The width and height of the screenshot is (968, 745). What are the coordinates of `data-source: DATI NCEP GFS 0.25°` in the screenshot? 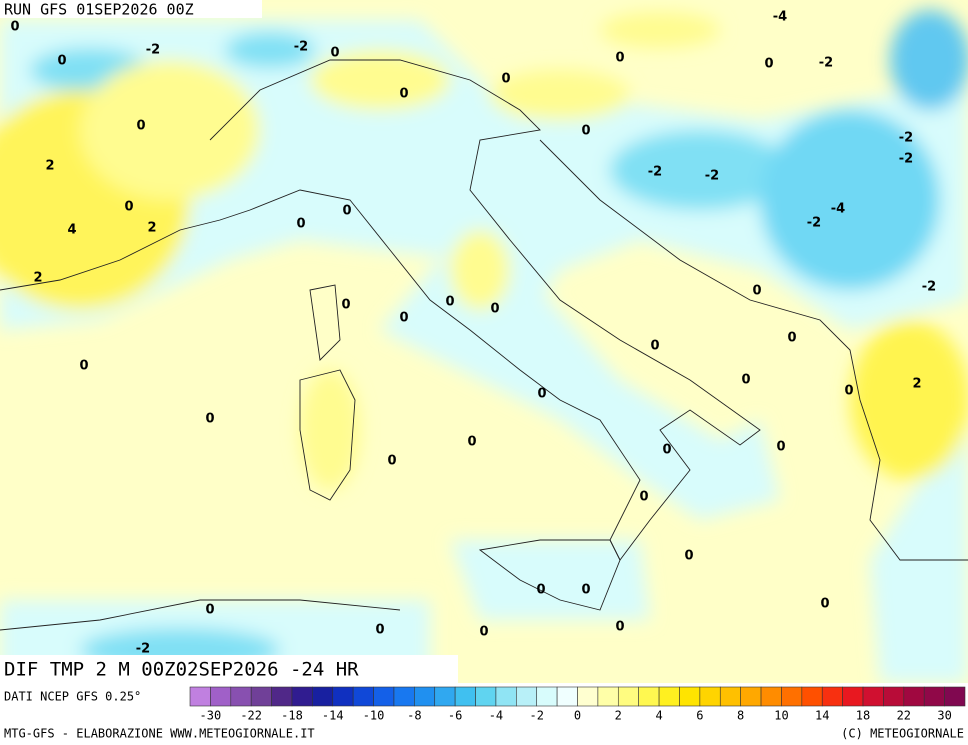 It's located at (72, 697).